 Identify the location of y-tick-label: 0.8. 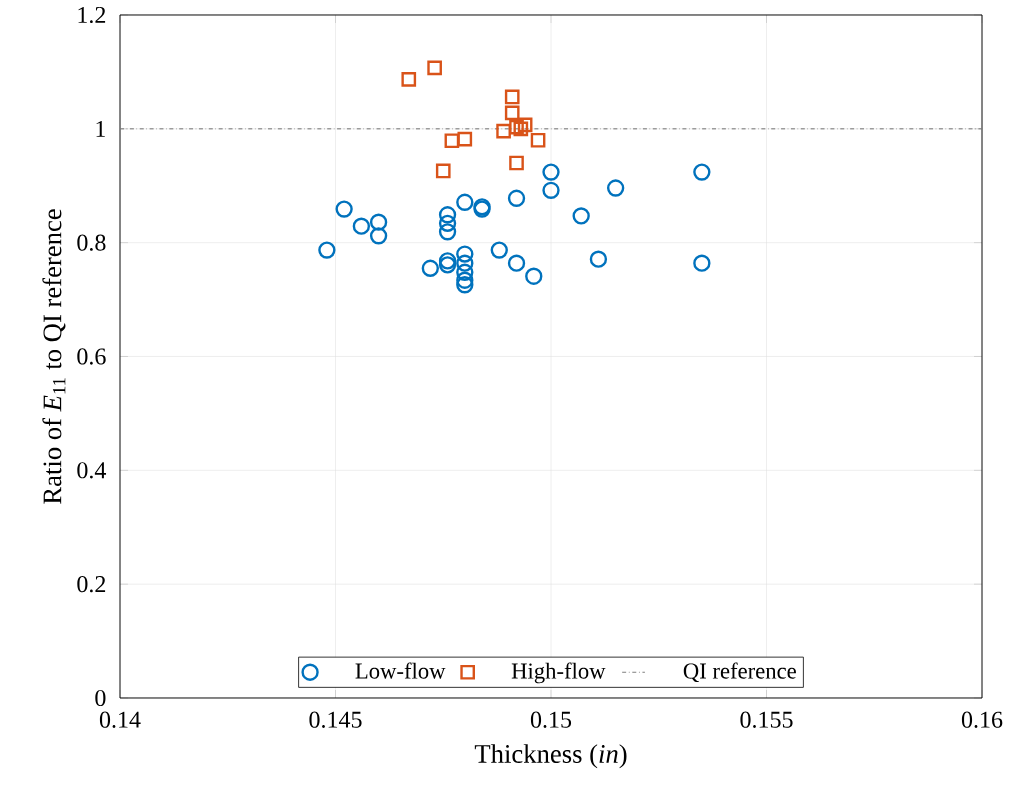
(91, 242).